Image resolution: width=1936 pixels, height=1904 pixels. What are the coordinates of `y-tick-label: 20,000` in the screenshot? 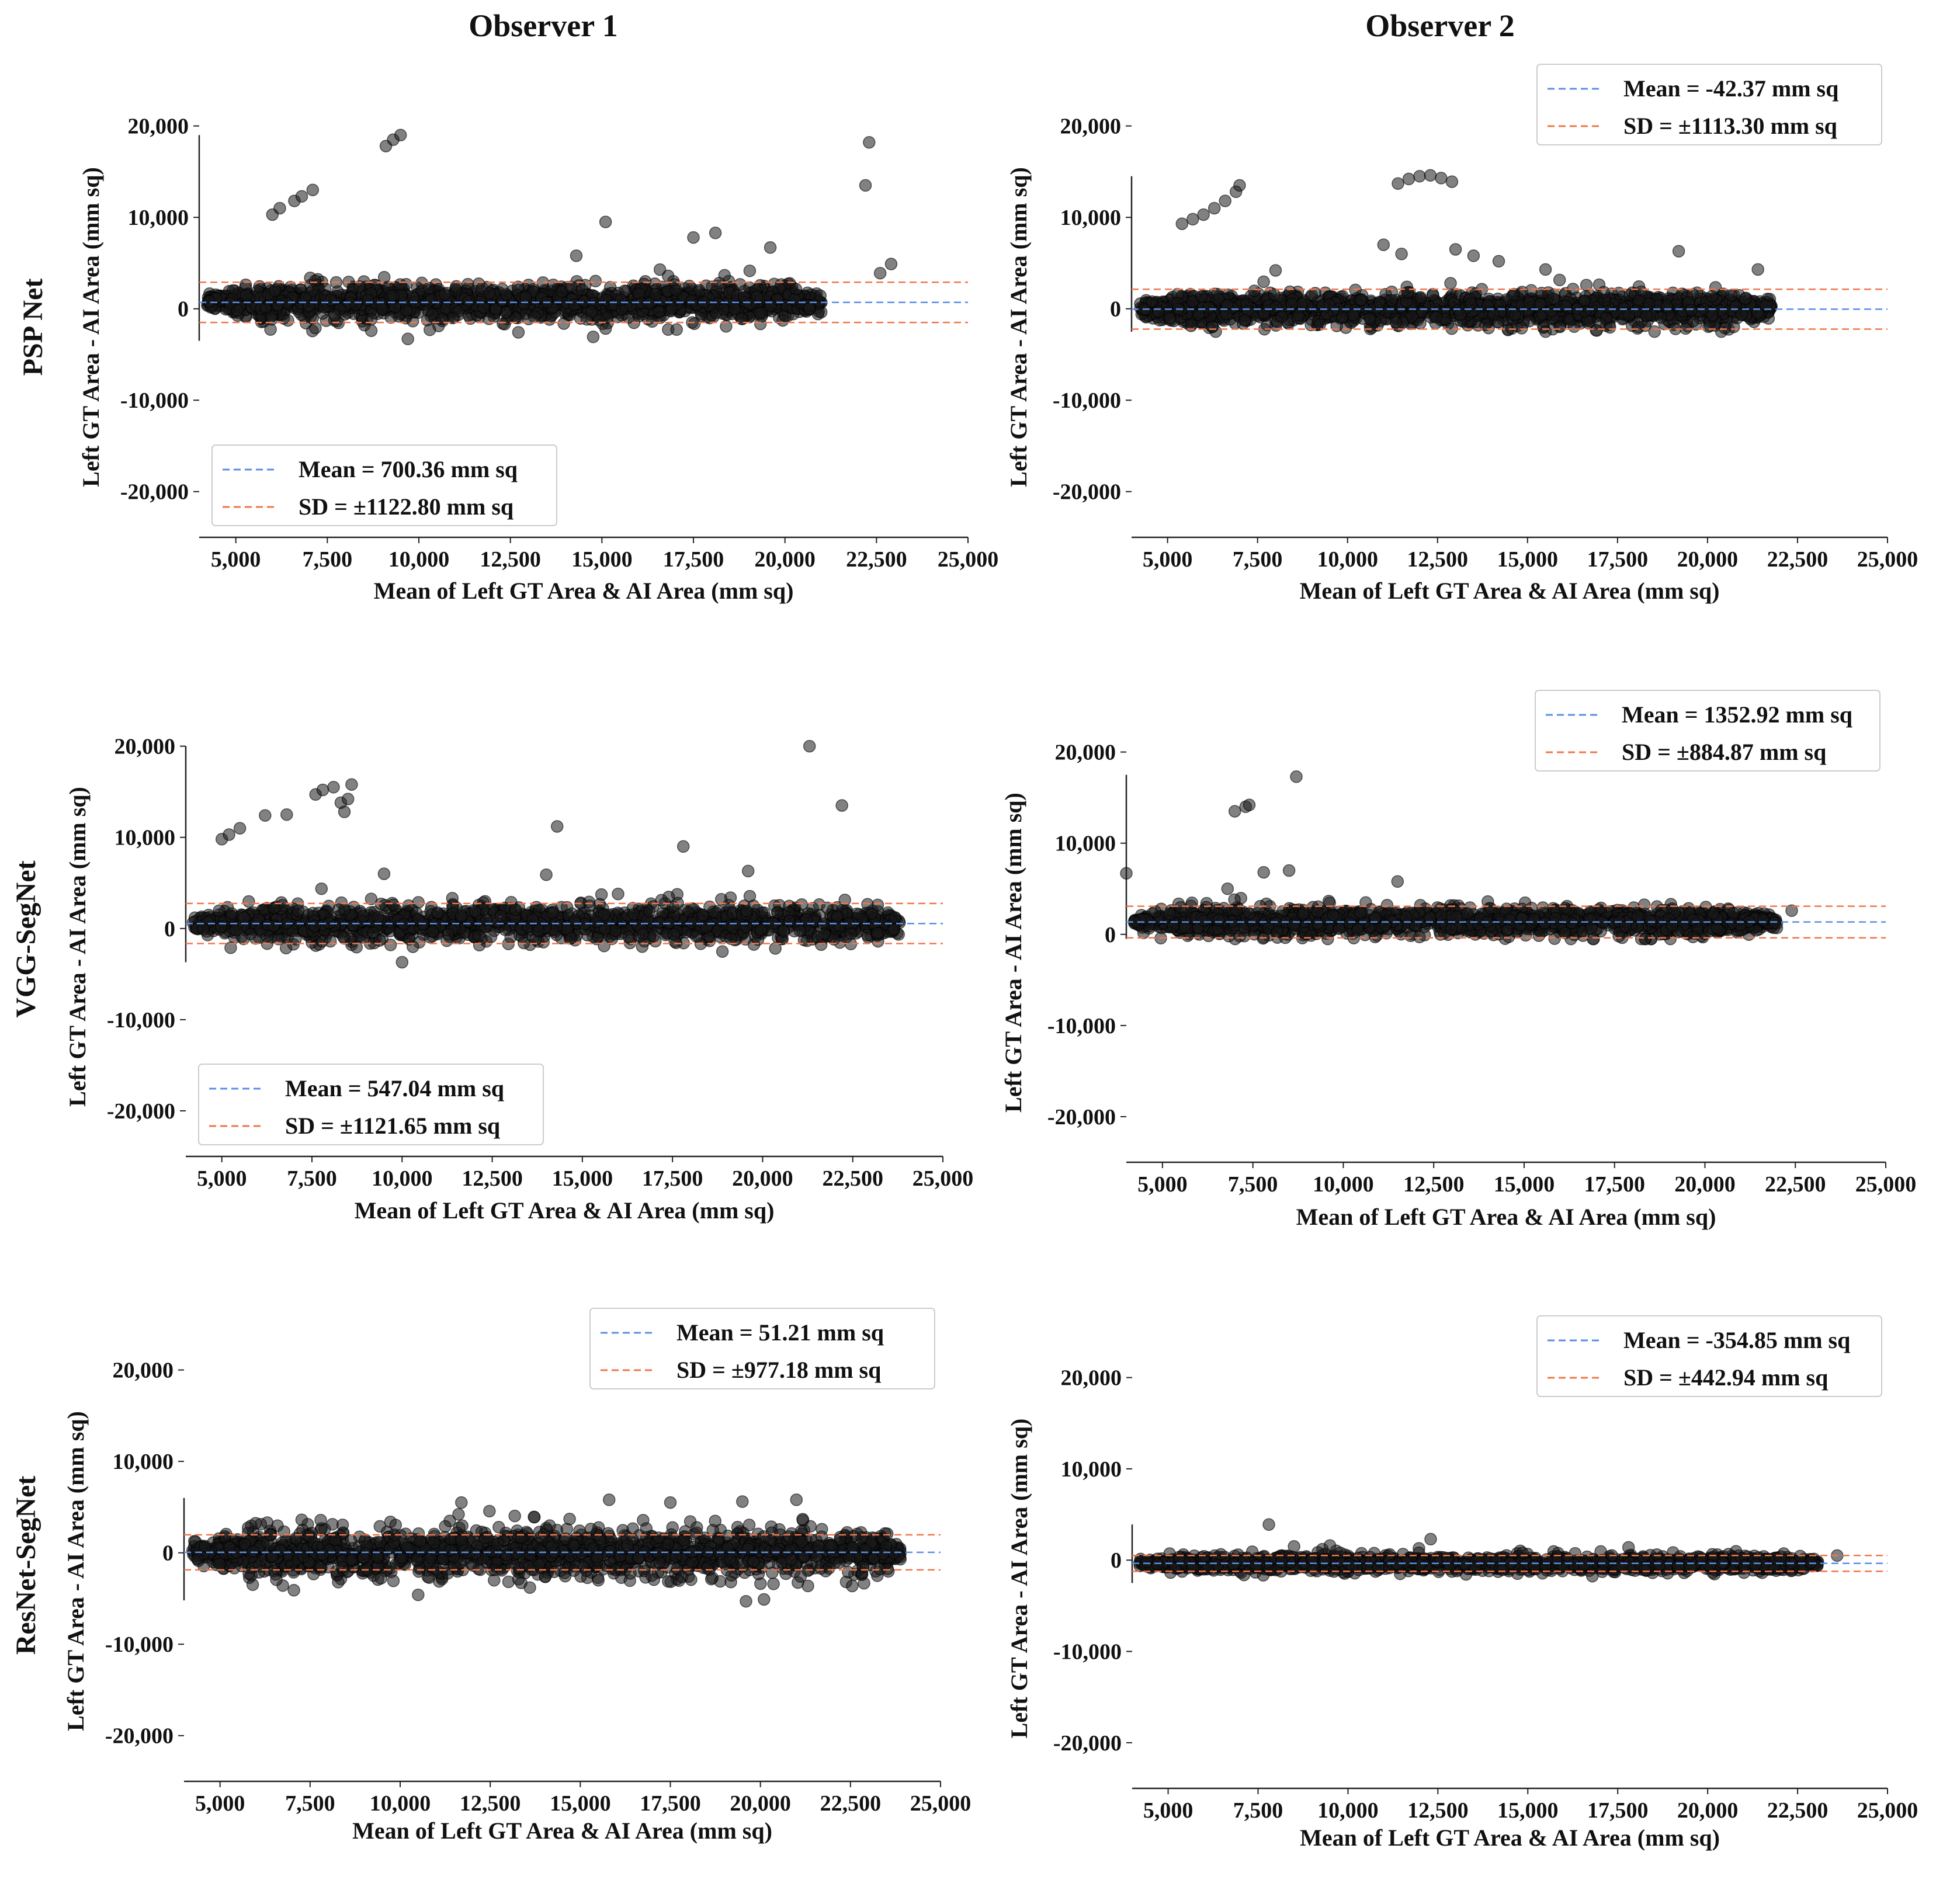 It's located at (145, 747).